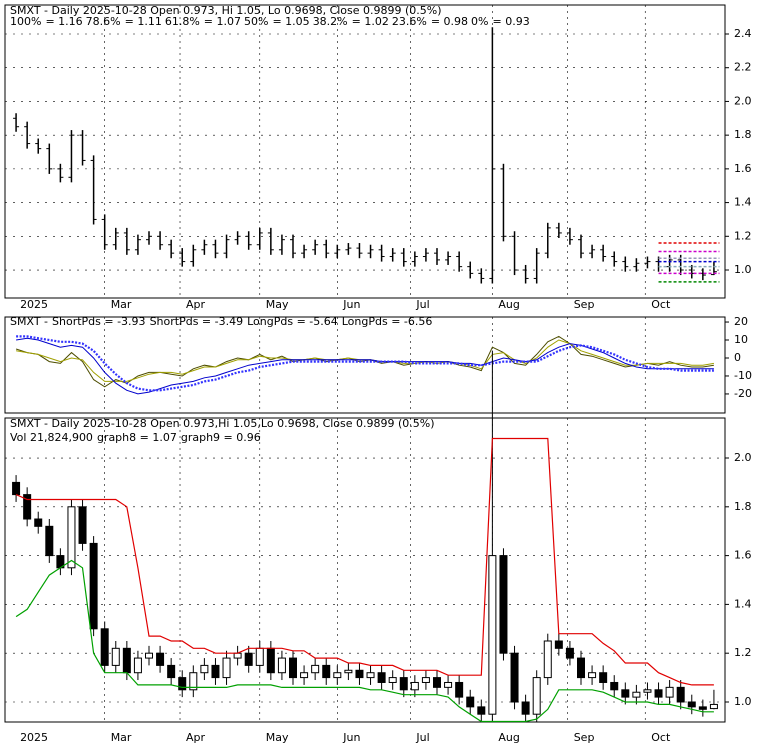 The width and height of the screenshot is (780, 745). Describe the element at coordinates (741, 321) in the screenshot. I see `y-tick-label: 20` at that location.